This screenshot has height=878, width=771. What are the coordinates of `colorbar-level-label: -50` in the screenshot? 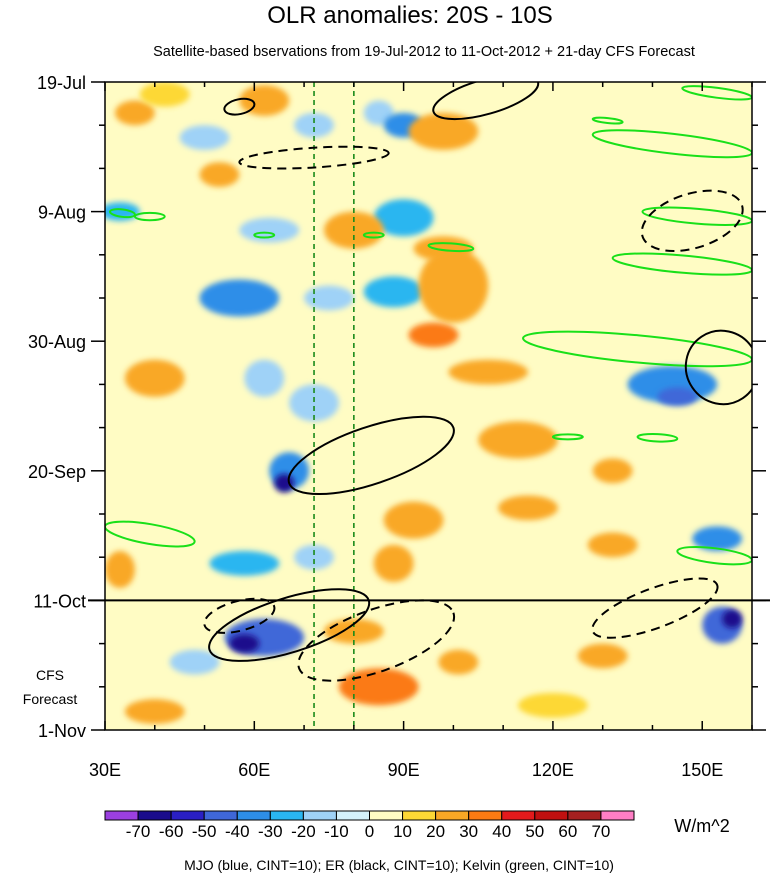 It's located at (204, 831).